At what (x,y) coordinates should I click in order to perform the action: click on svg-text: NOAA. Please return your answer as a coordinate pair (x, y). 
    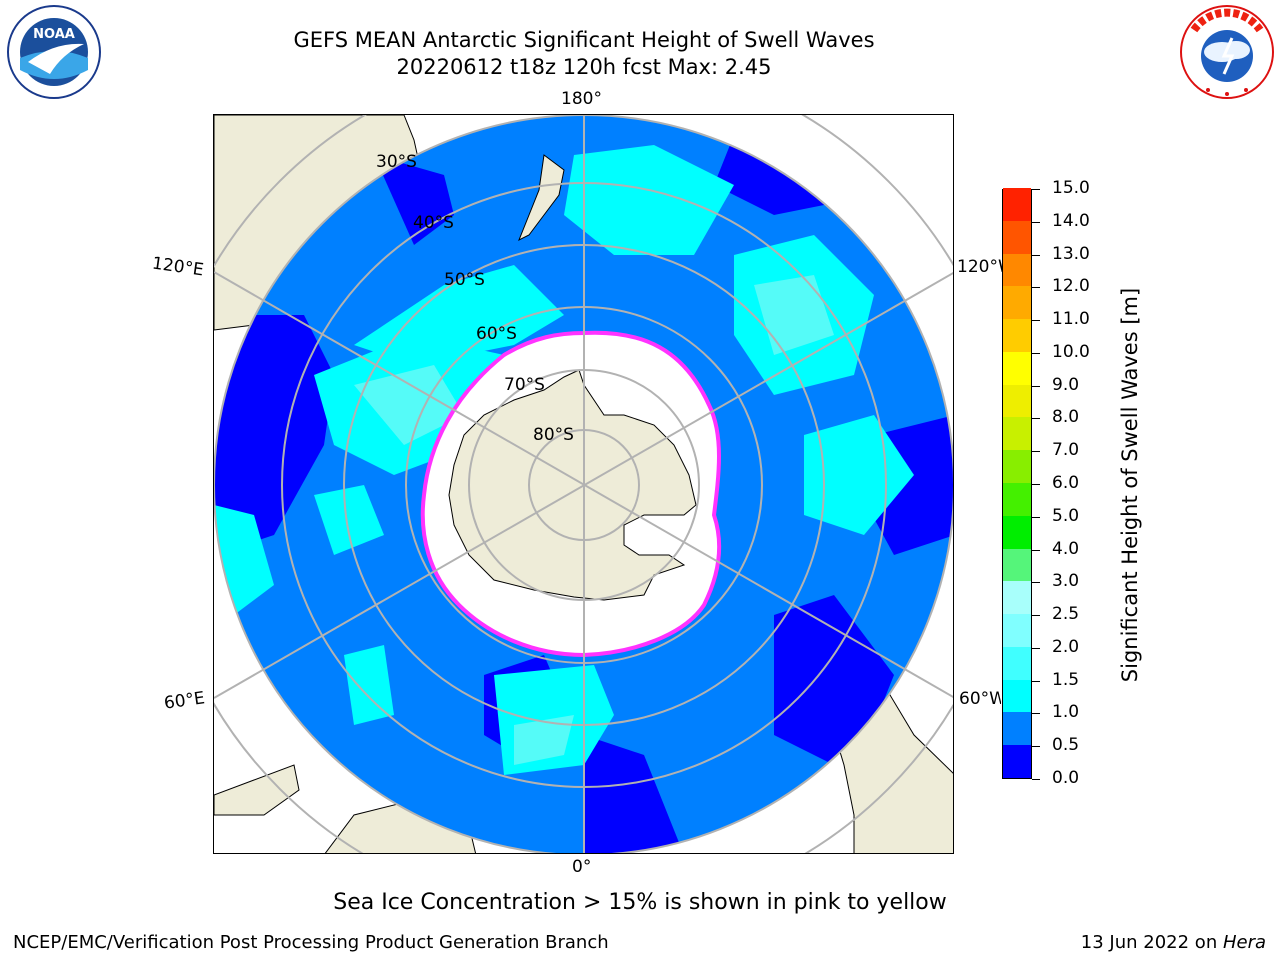
    Looking at the image, I should click on (54, 34).